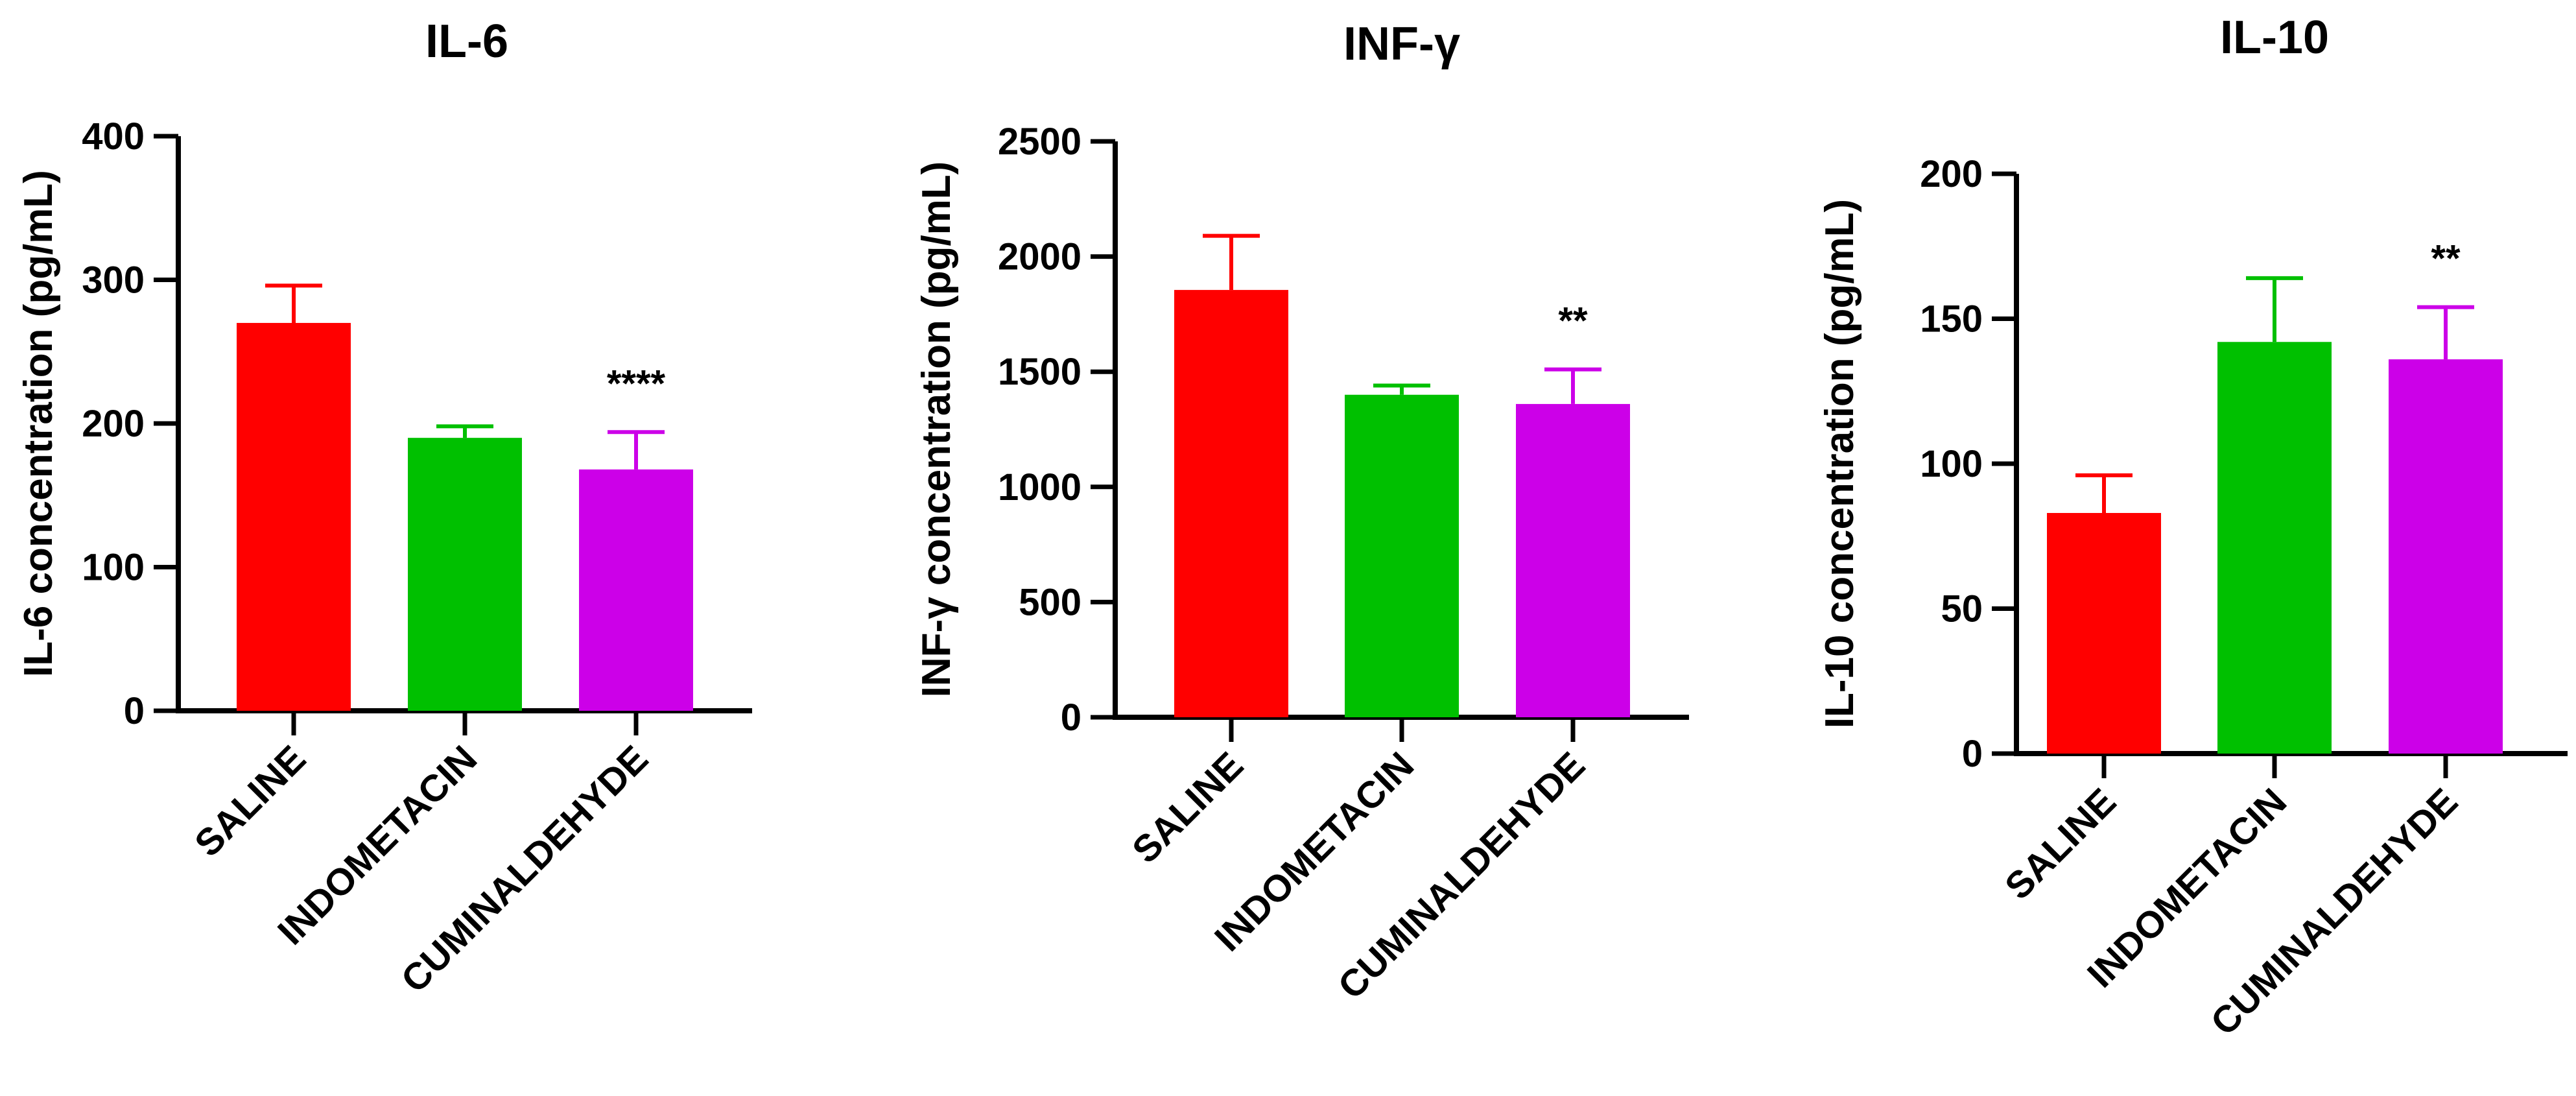 This screenshot has height=1096, width=2576. What do you see at coordinates (114, 280) in the screenshot?
I see `y-tick-label: 300` at bounding box center [114, 280].